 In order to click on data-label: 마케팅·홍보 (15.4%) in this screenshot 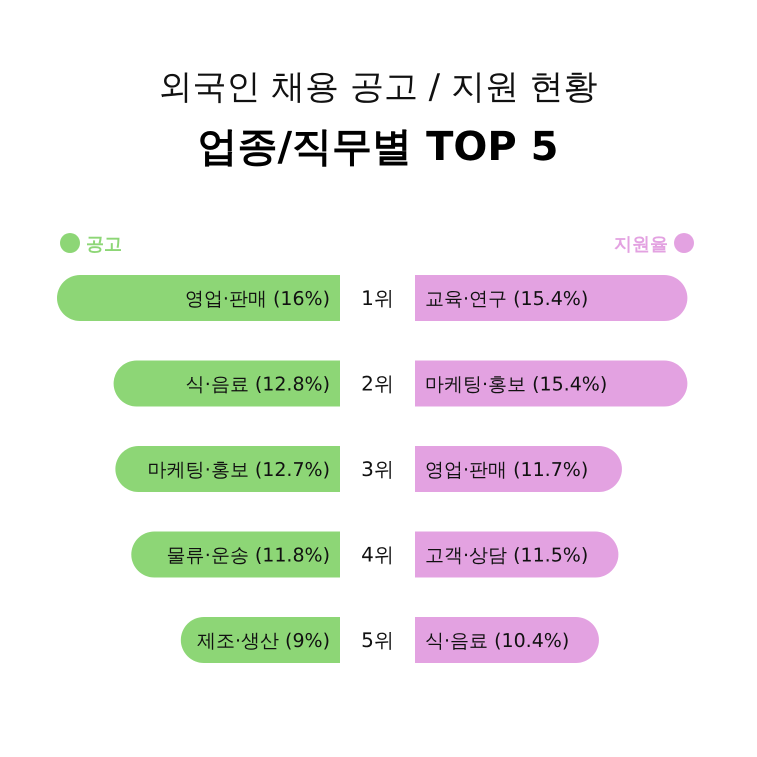, I will do `click(516, 385)`.